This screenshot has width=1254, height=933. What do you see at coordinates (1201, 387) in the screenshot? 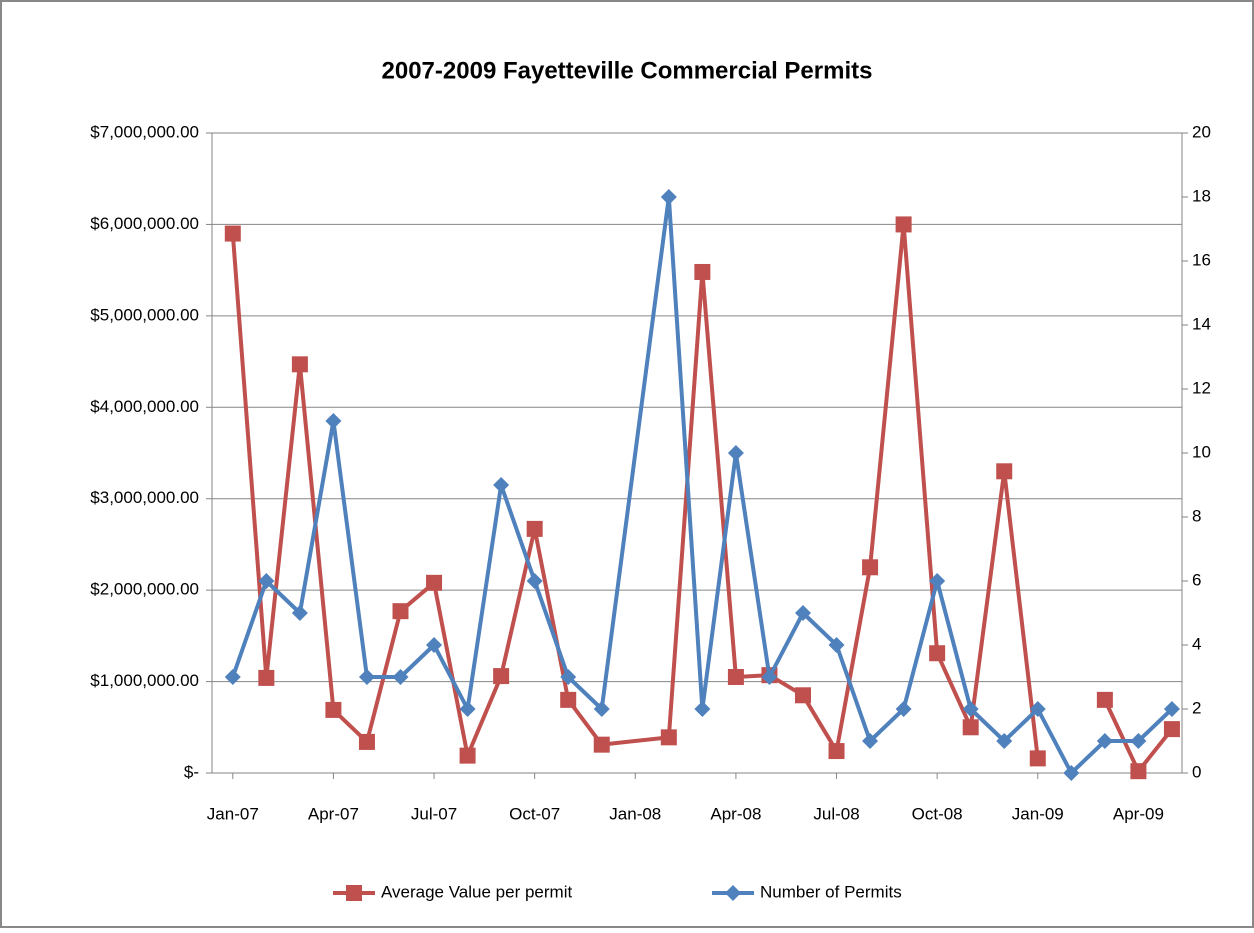
I see `y2-tick-label: 12` at bounding box center [1201, 387].